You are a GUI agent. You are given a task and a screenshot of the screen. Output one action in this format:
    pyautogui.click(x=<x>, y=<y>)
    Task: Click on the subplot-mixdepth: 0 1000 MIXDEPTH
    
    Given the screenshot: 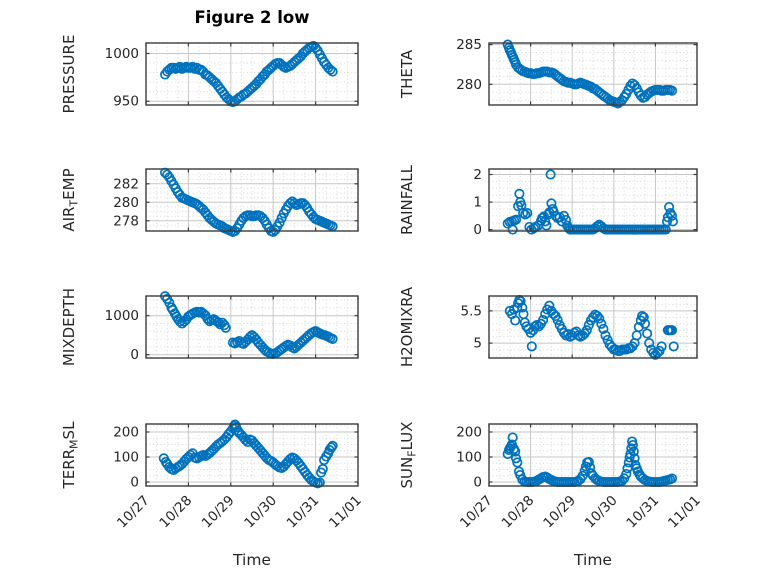 What is the action you would take?
    pyautogui.click(x=209, y=327)
    